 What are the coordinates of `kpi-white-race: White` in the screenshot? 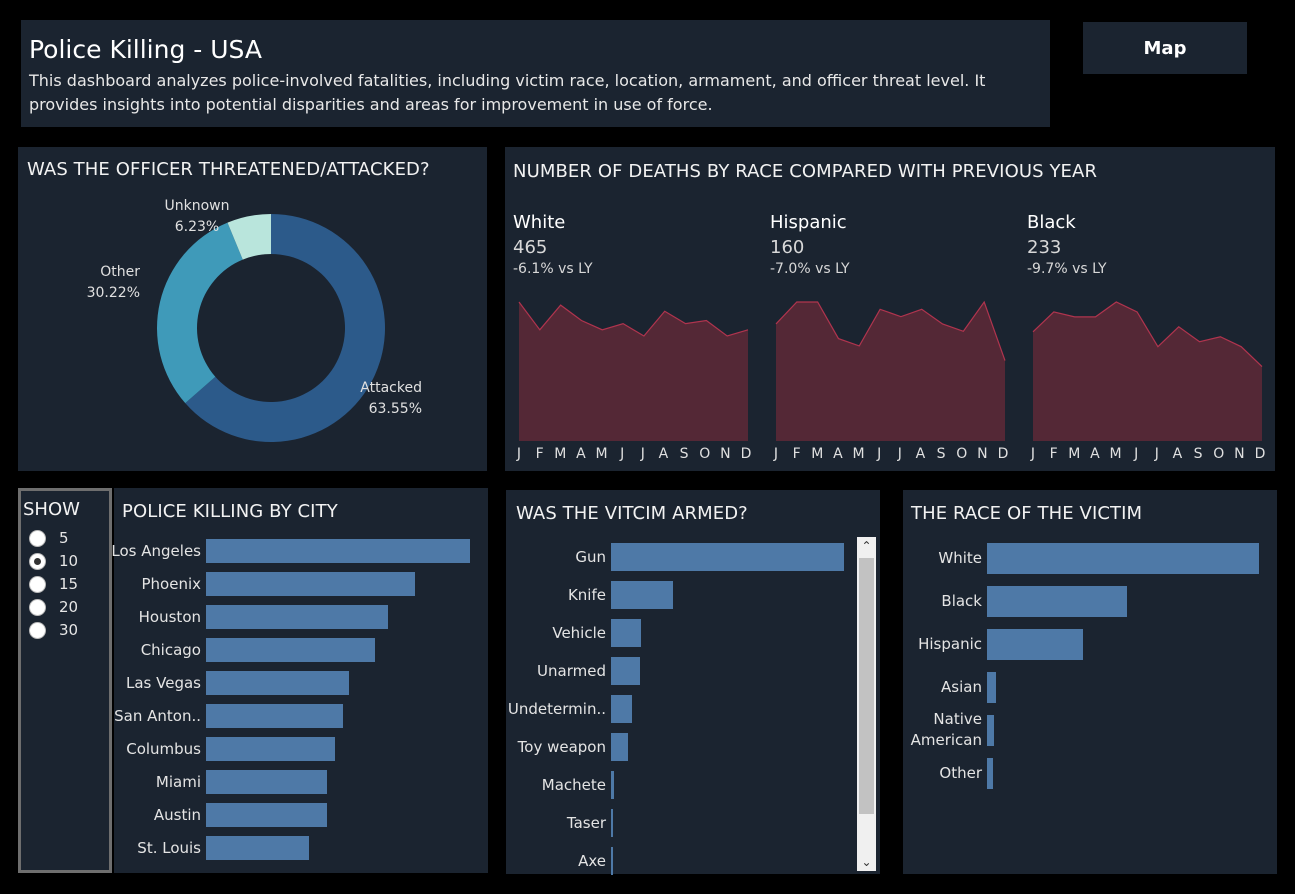 It's located at (539, 222).